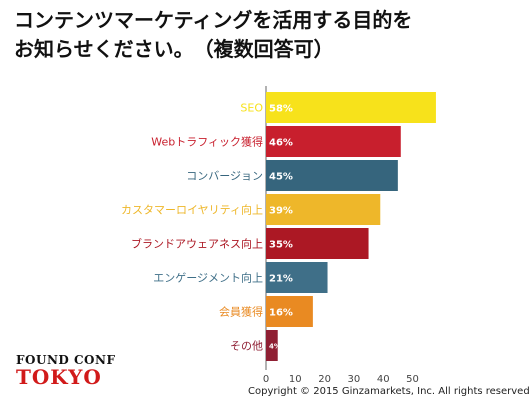  I want to click on category-label-6: エンゲージメント向上, so click(208, 278).